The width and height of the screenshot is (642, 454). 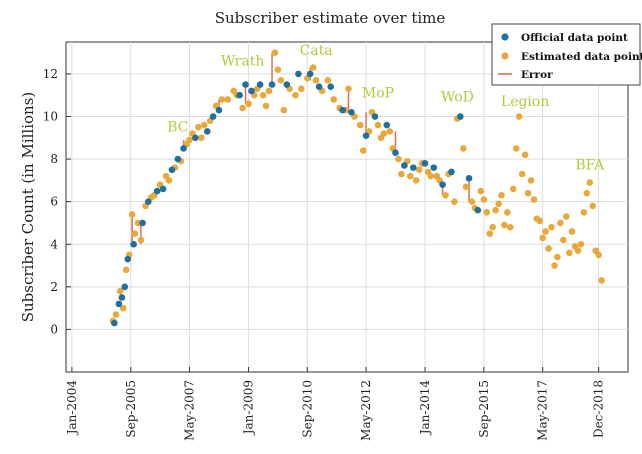 I want to click on y-tick-label: 2, so click(x=54, y=287).